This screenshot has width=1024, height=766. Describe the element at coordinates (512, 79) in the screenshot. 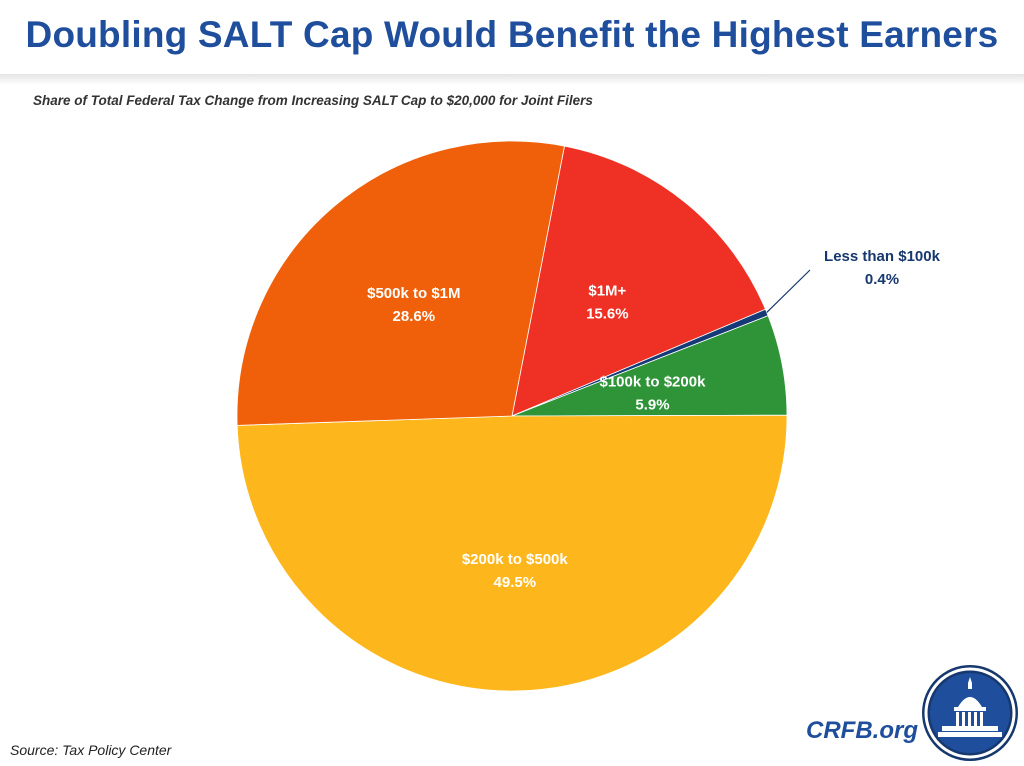

I see `title-divider` at that location.